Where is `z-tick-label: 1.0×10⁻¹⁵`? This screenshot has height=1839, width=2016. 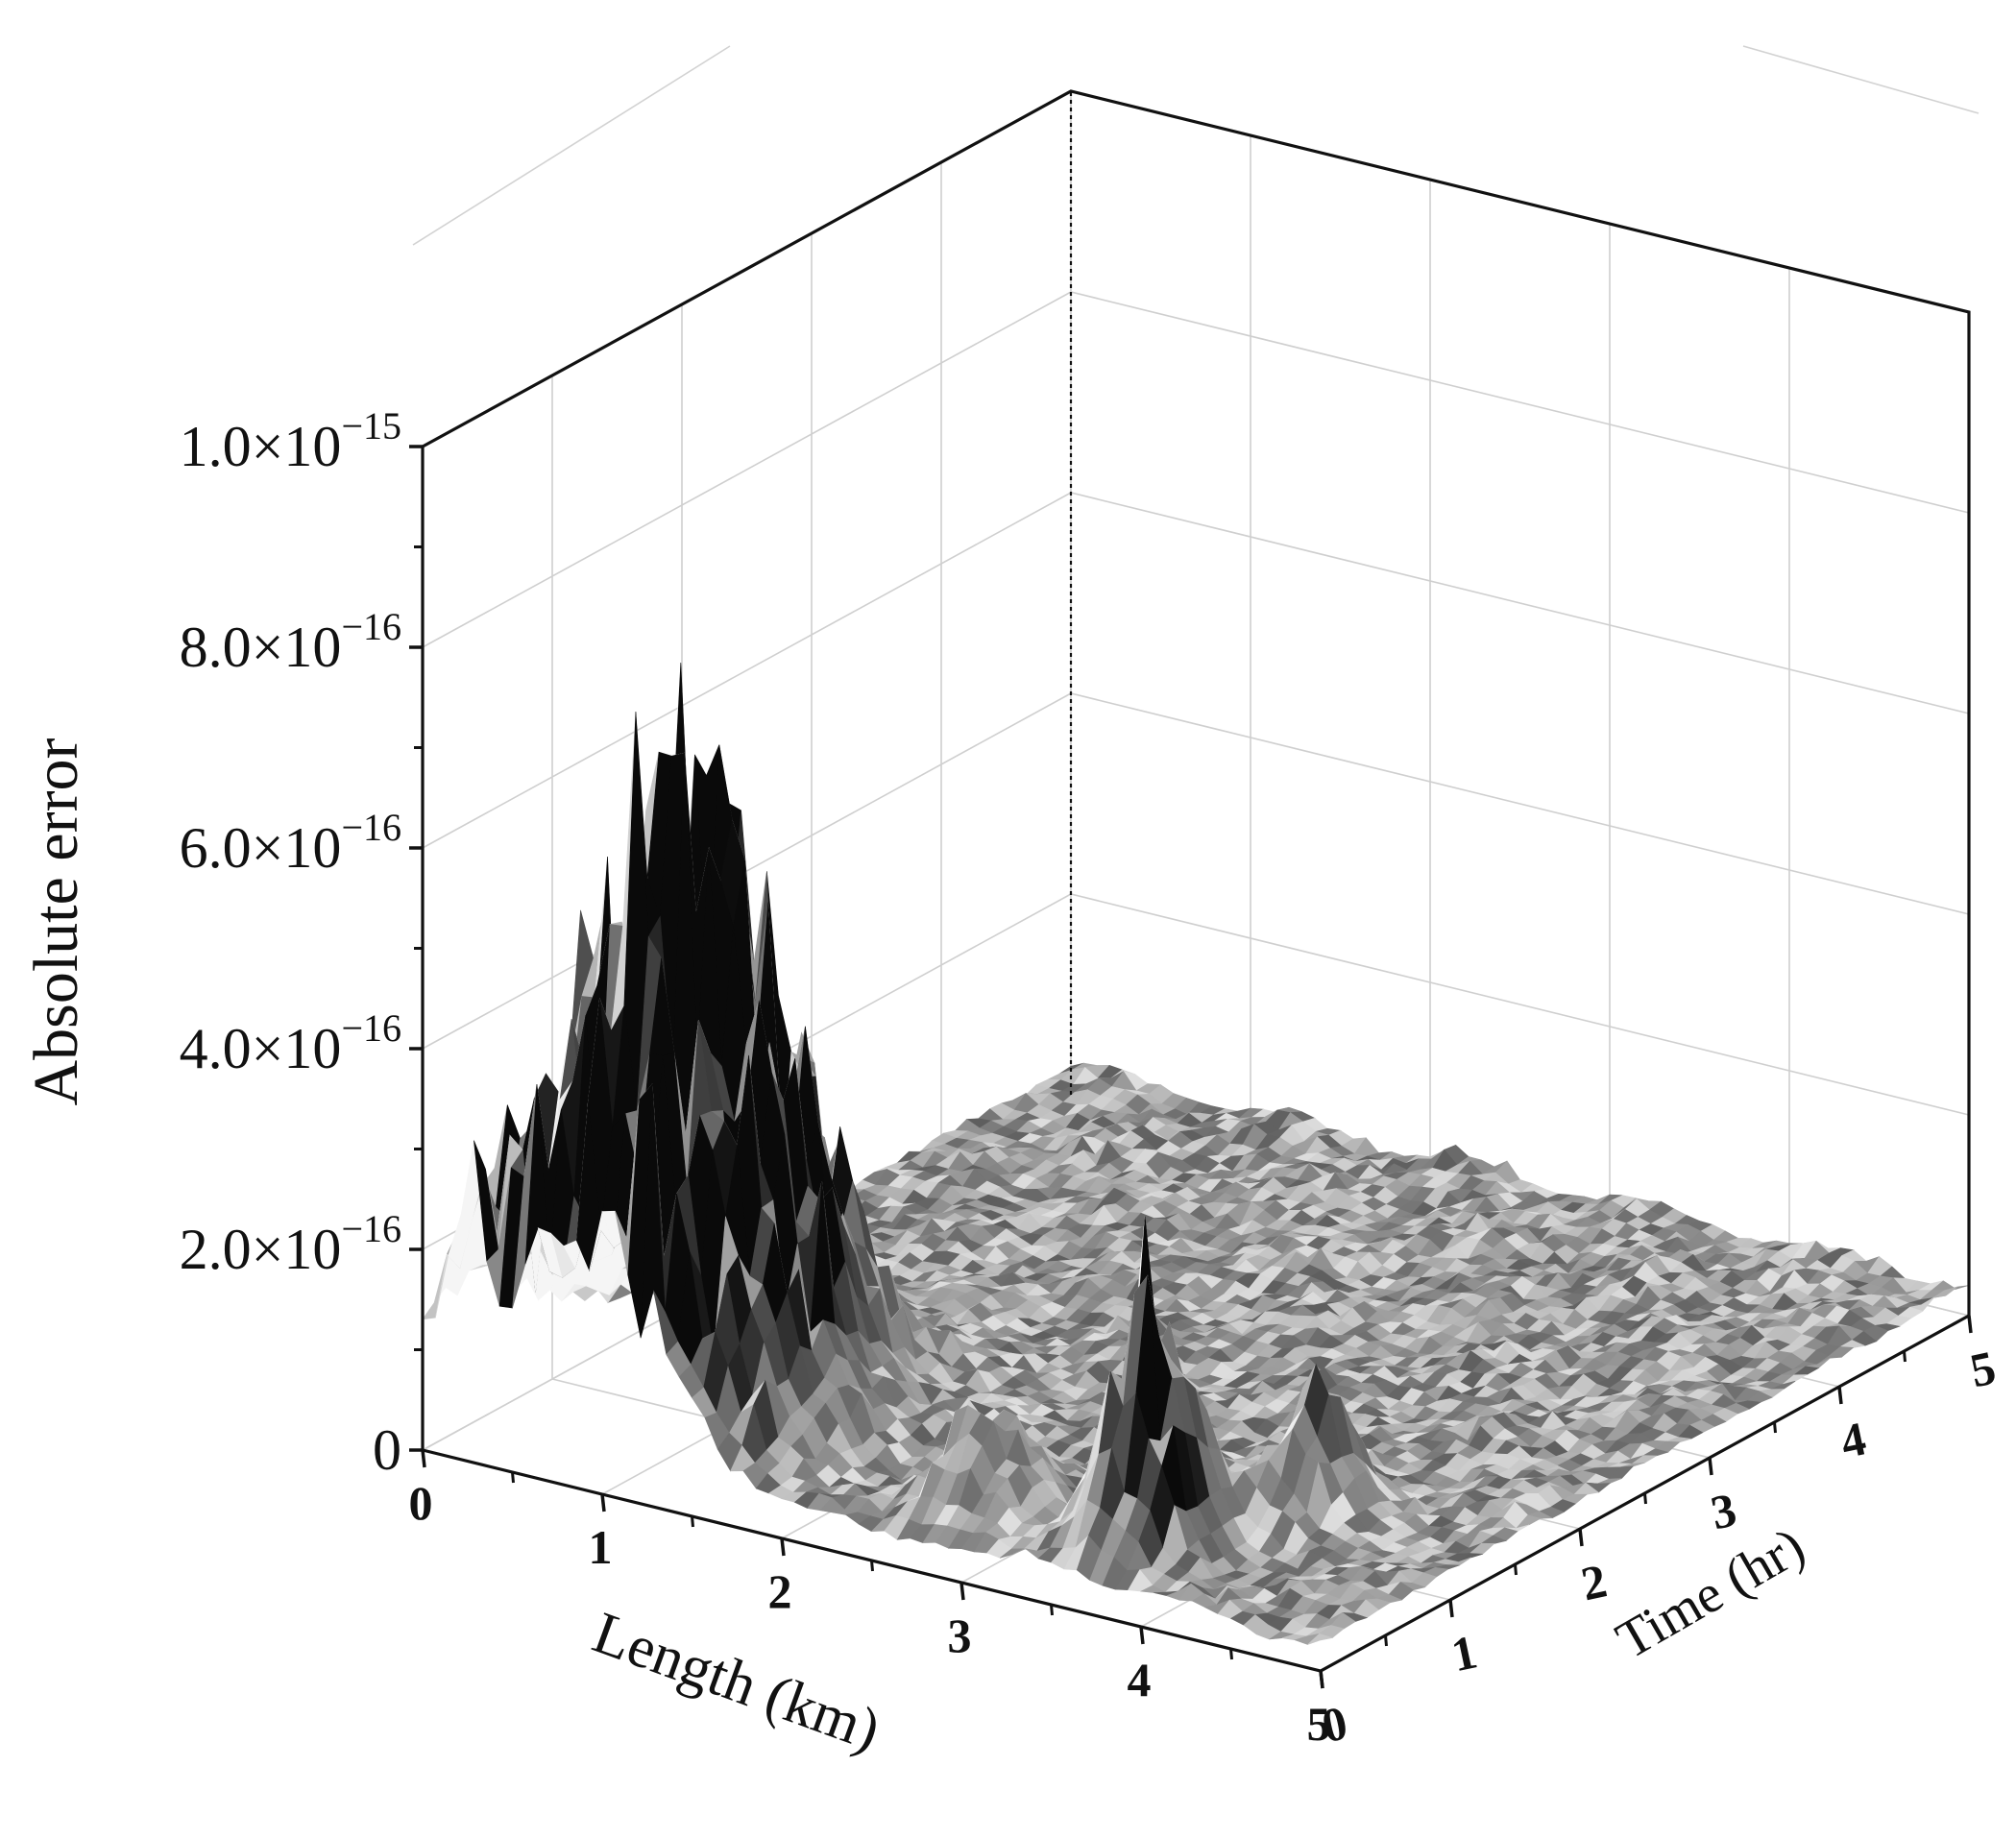
z-tick-label: 1.0×10⁻¹⁵ is located at coordinates (290, 441).